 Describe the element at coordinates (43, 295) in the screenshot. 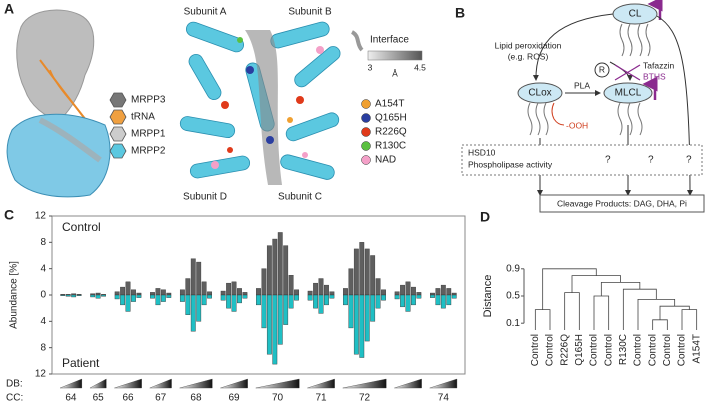

I see `y-tick-label: 0` at that location.